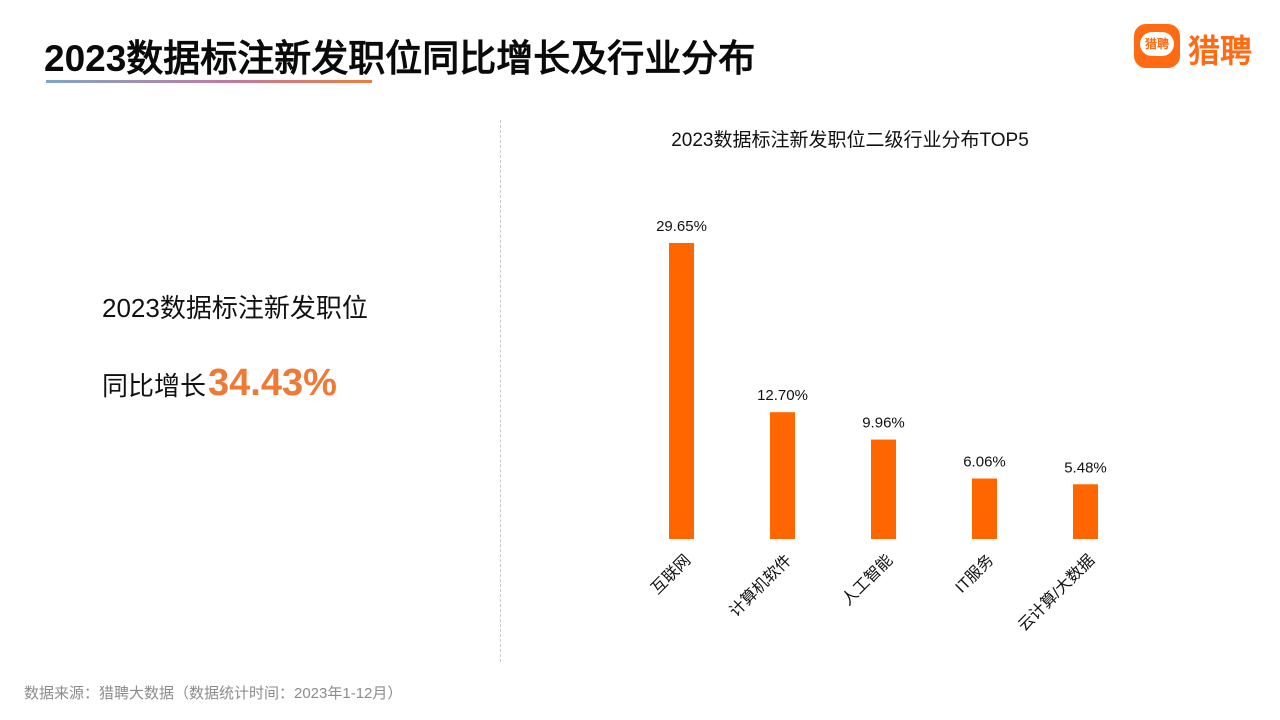 The image size is (1280, 720). Describe the element at coordinates (1220, 51) in the screenshot. I see `logo-text: 猎聘` at that location.